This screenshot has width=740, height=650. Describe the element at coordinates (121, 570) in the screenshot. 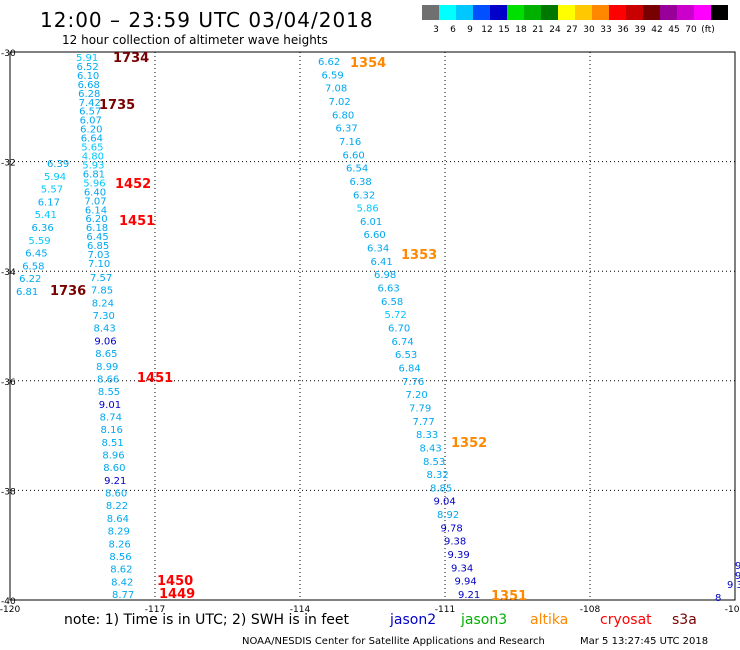

I see `swh-reading: 8.62` at that location.